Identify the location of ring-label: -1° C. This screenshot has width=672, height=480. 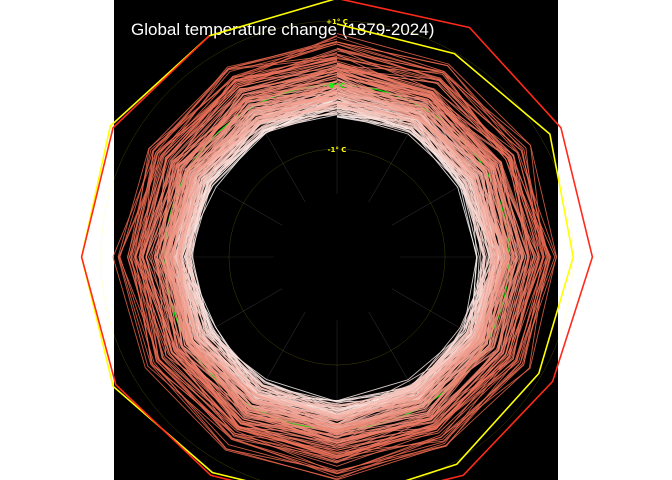
(337, 150).